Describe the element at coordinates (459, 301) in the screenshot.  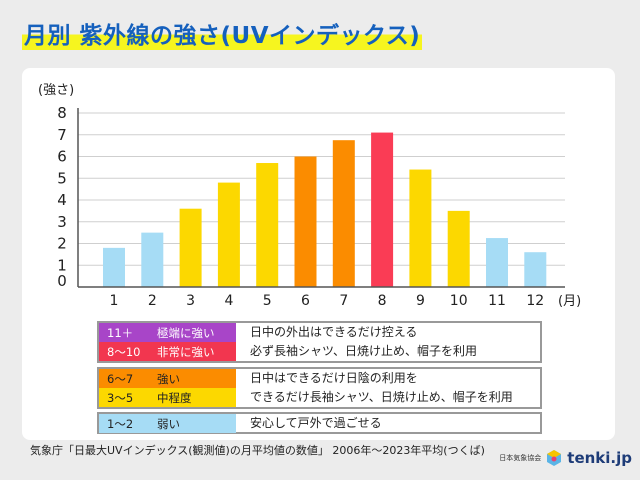
I see `x-tick-label: 10` at that location.